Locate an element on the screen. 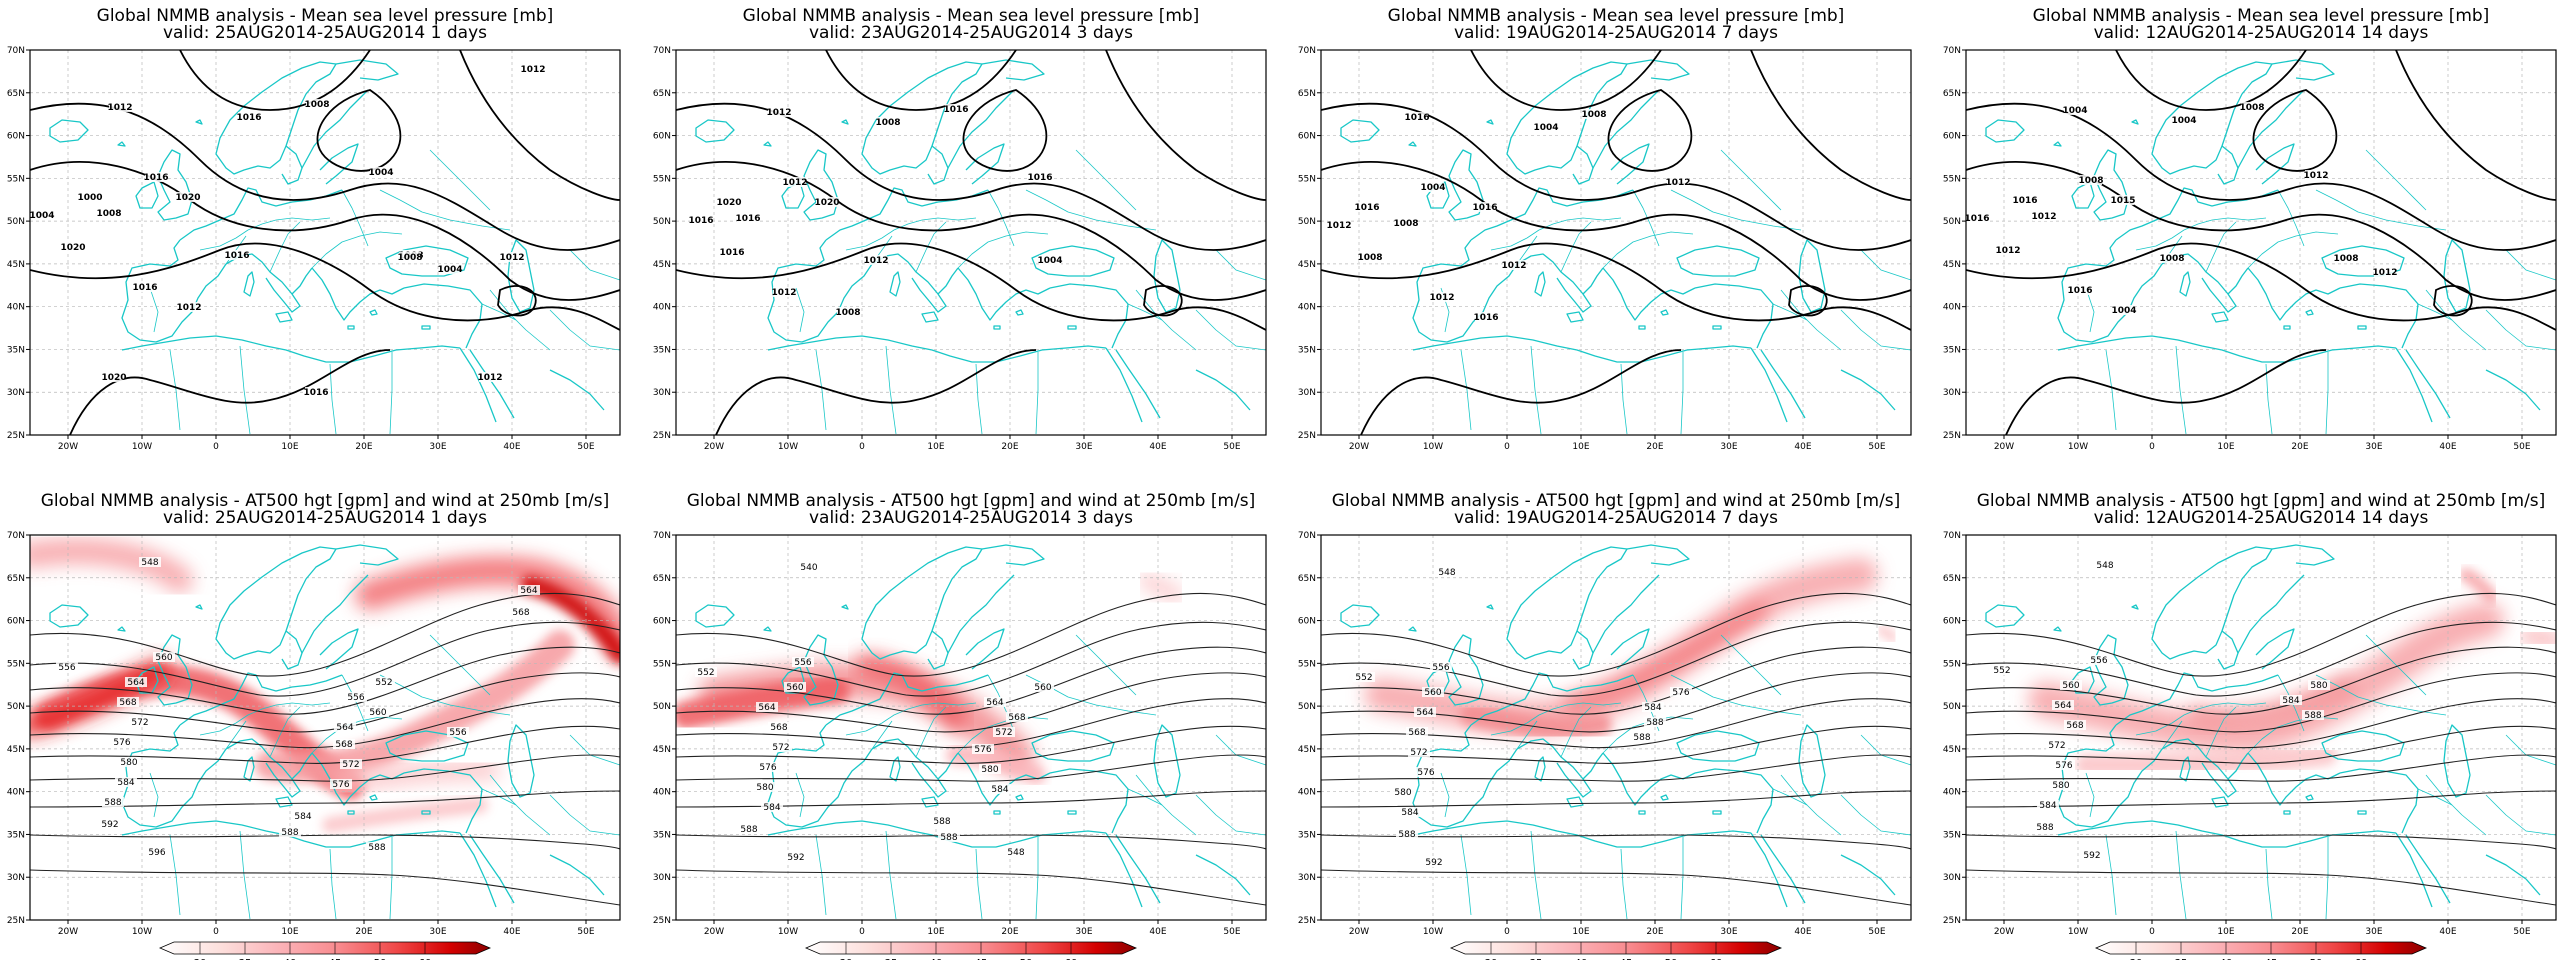  contour-label: 580 is located at coordinates (764, 788).